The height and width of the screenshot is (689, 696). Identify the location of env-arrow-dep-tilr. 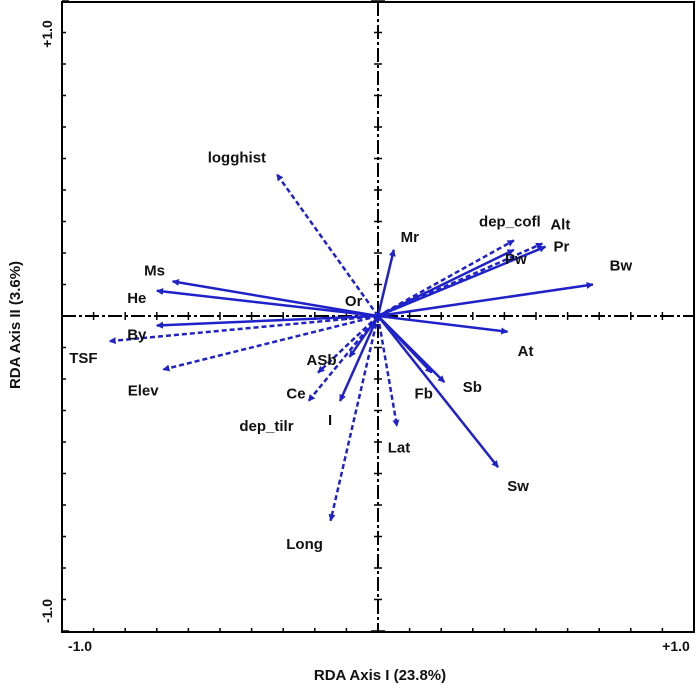
(343, 358).